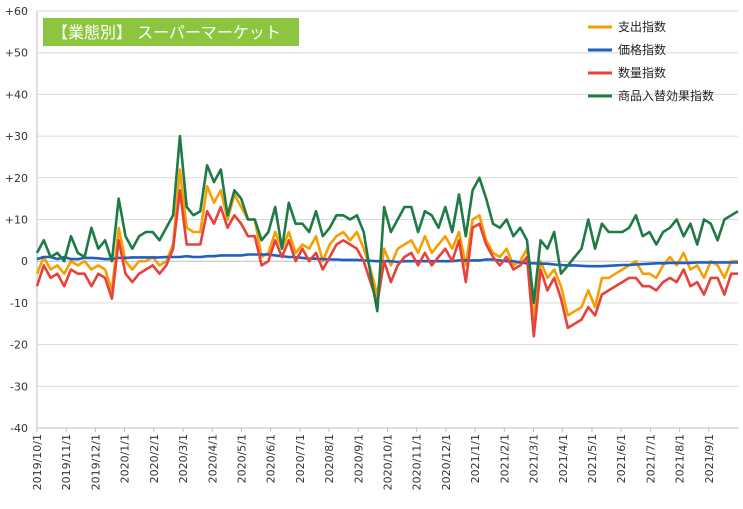  What do you see at coordinates (592, 458) in the screenshot?
I see `x-tick-label: 2021/5/1` at bounding box center [592, 458].